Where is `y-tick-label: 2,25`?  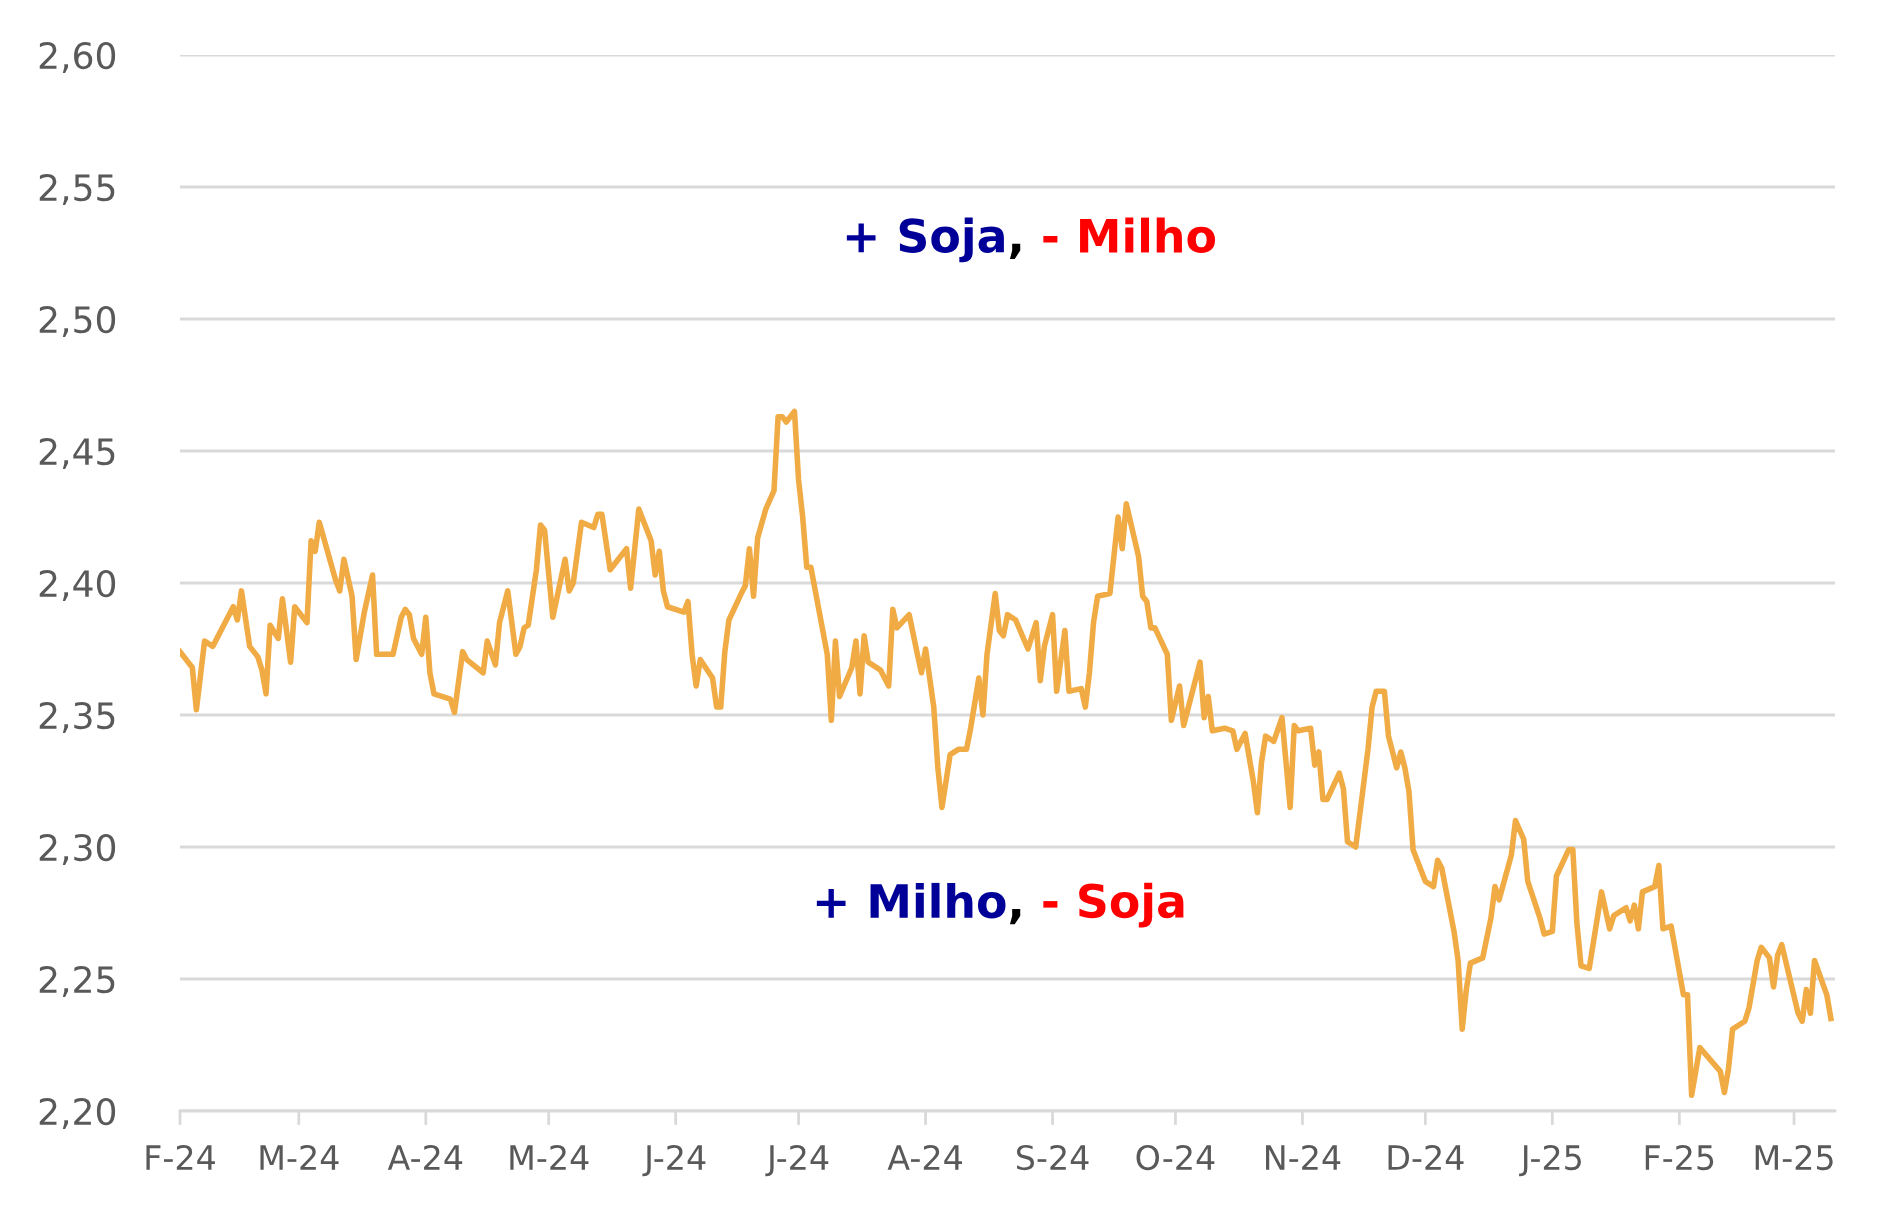
y-tick-label: 2,25 is located at coordinates (77, 981).